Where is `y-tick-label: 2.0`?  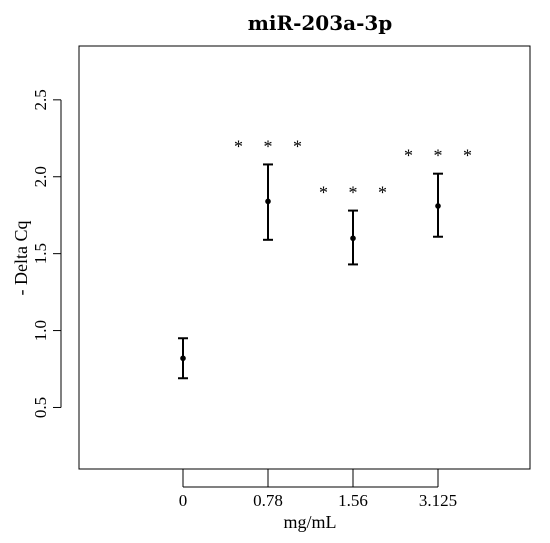
y-tick-label: 2.0 is located at coordinates (40, 176).